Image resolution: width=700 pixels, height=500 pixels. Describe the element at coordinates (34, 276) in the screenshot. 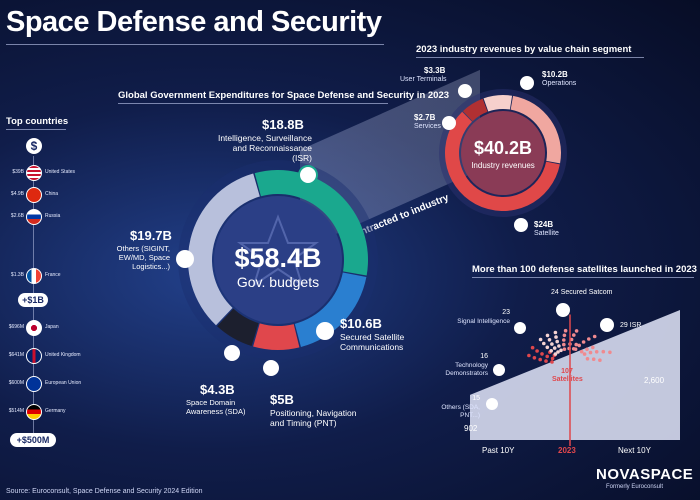

I see `france-flag-icon` at that location.